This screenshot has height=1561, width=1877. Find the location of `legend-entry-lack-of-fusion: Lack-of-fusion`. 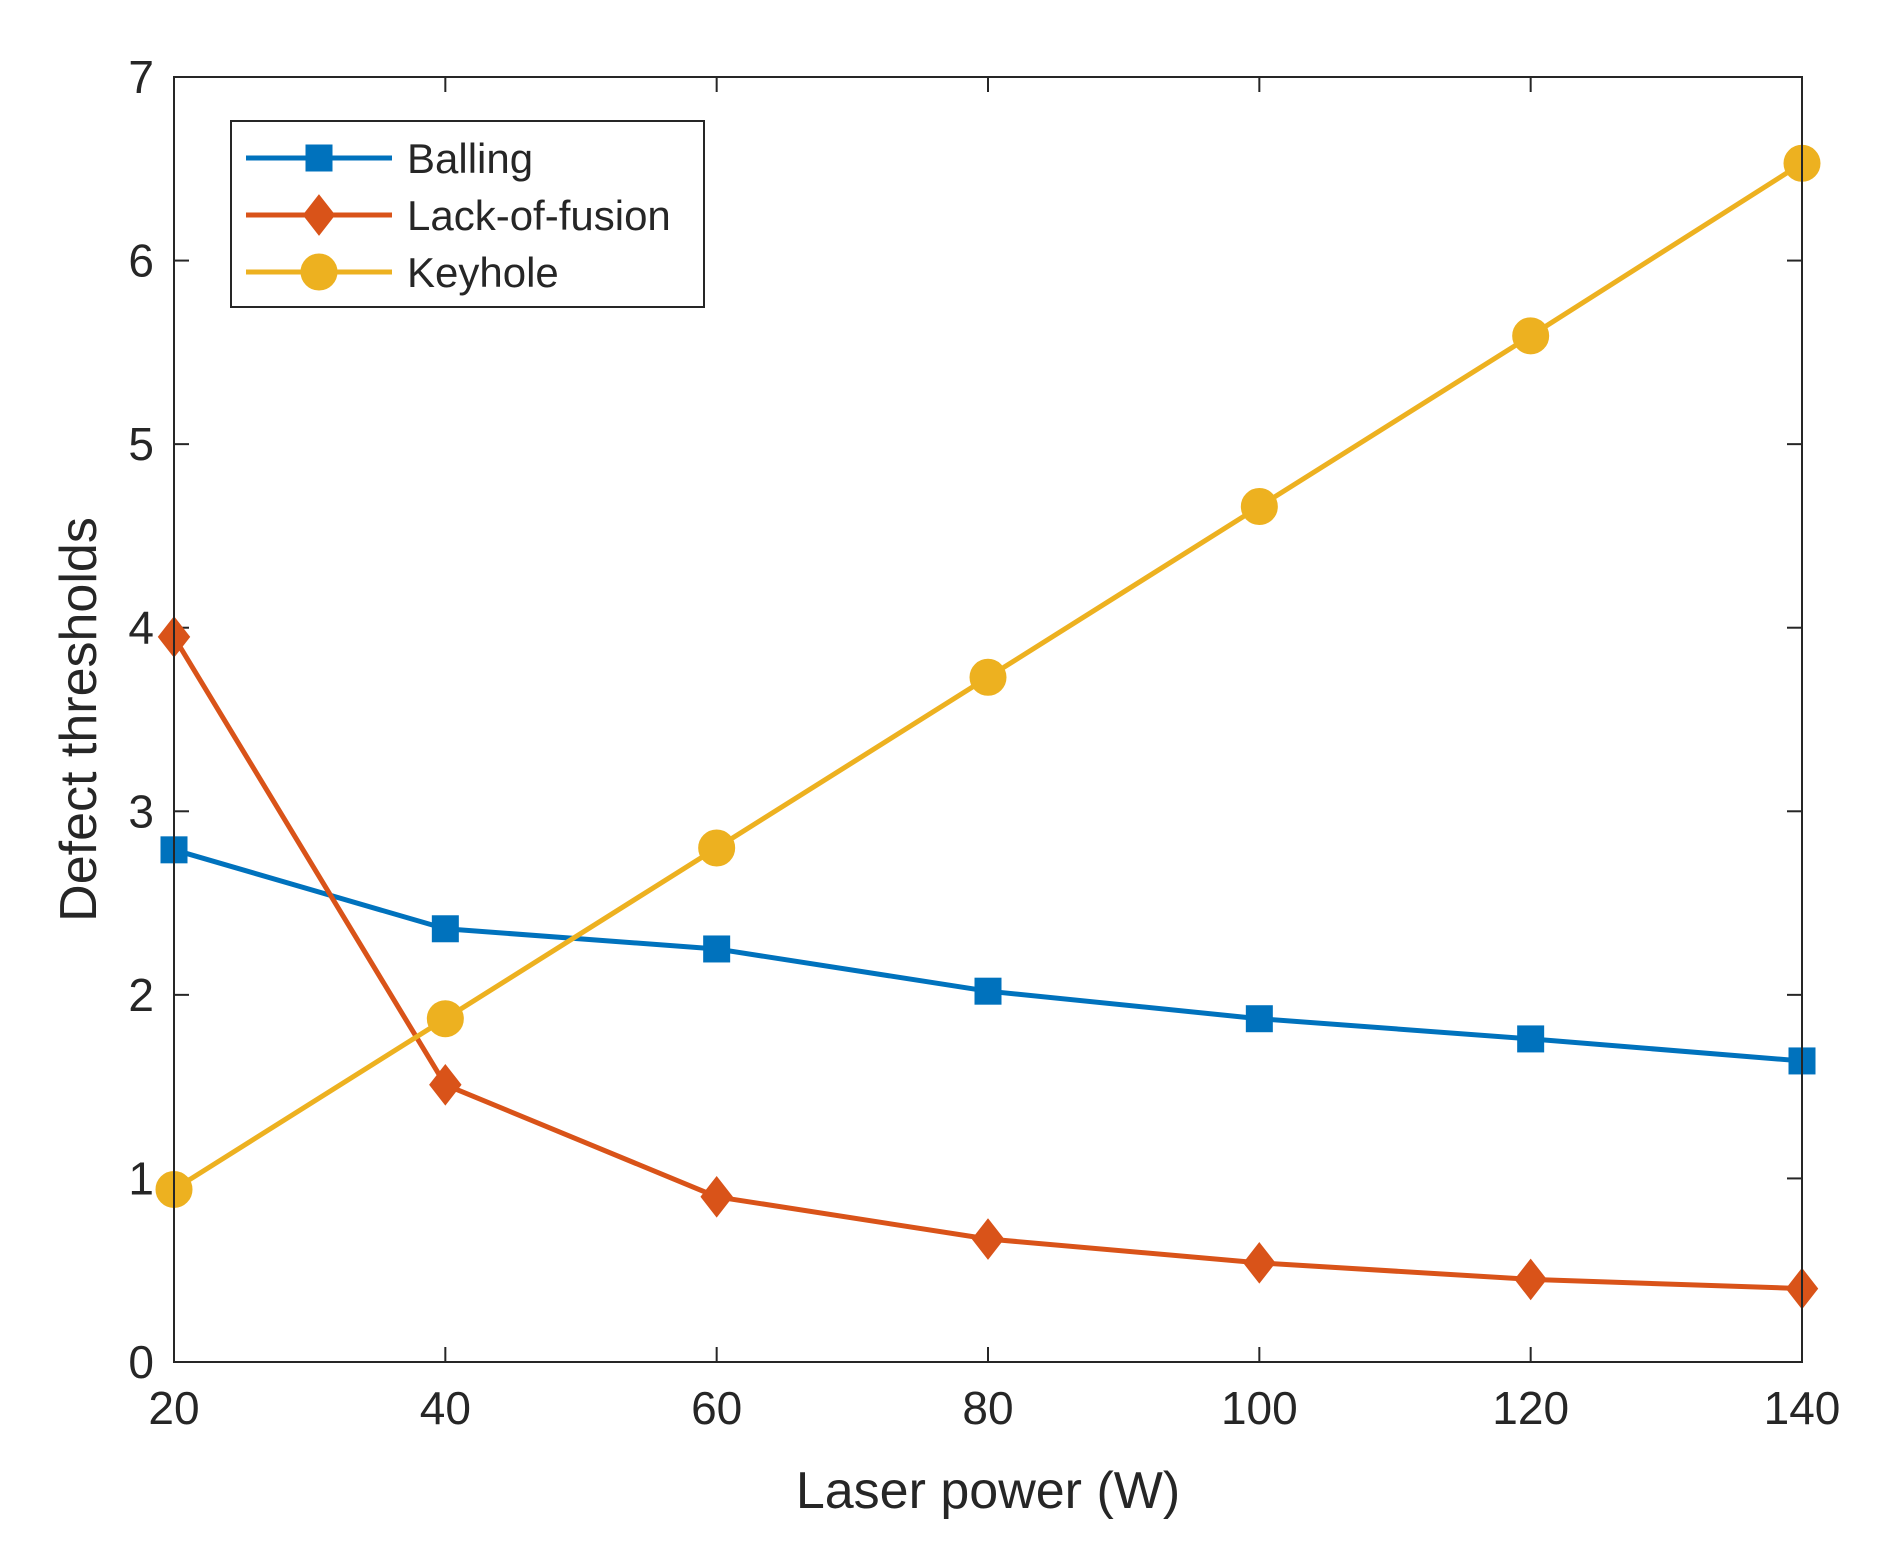

legend-entry-lack-of-fusion: Lack-of-fusion is located at coordinates (458, 215).